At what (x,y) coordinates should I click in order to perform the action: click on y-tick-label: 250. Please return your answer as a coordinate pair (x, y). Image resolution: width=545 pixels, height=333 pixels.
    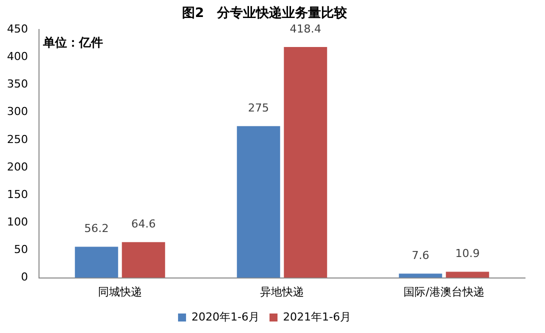
    Looking at the image, I should click on (17, 139).